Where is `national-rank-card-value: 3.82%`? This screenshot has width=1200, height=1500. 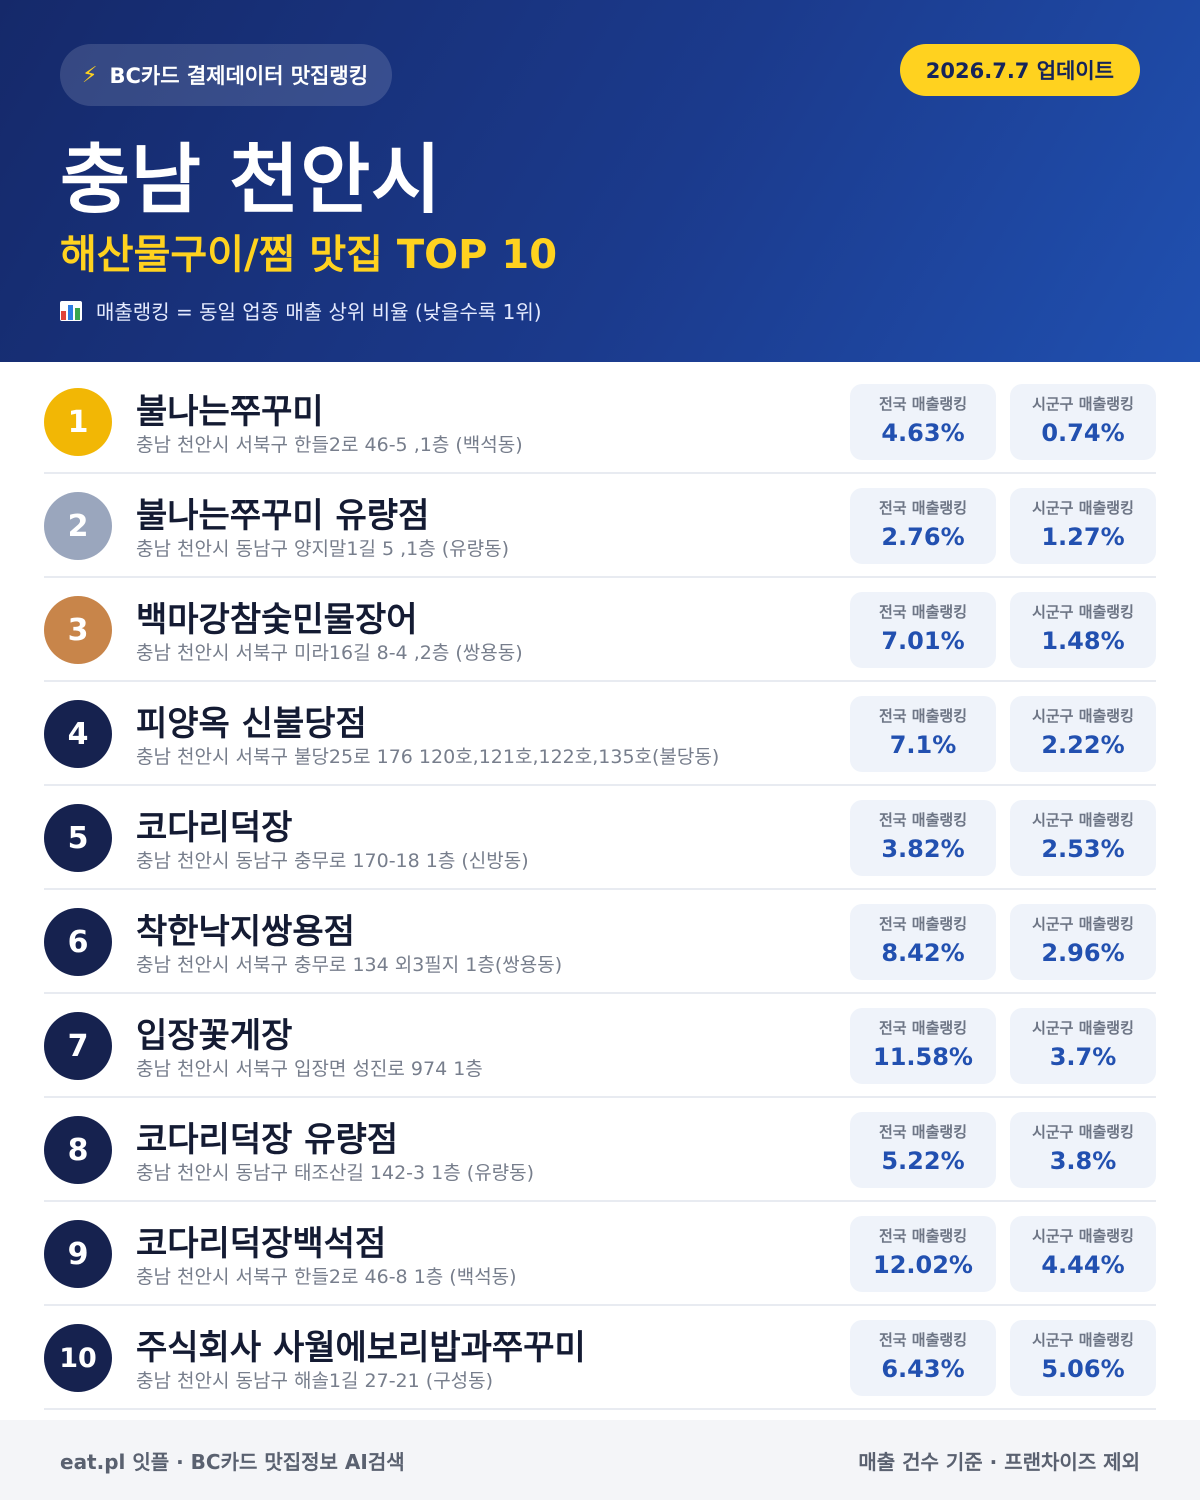
national-rank-card-value: 3.82% is located at coordinates (923, 849).